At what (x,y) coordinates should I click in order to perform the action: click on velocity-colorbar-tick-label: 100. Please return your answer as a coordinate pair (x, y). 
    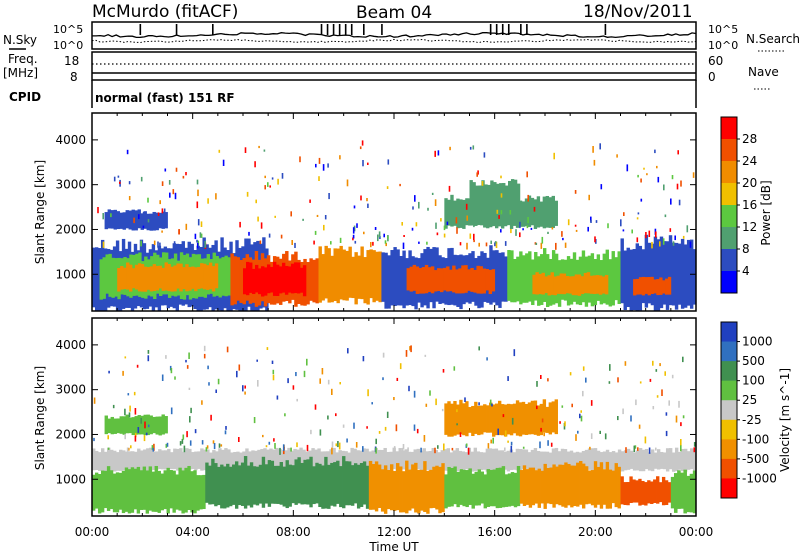
    Looking at the image, I should click on (753, 381).